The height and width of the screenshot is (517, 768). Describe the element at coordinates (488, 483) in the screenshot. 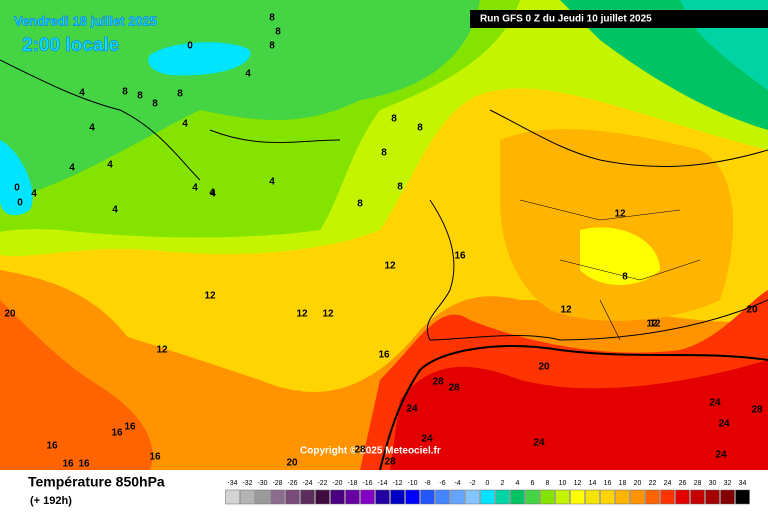

I see `scale-label: 0` at that location.